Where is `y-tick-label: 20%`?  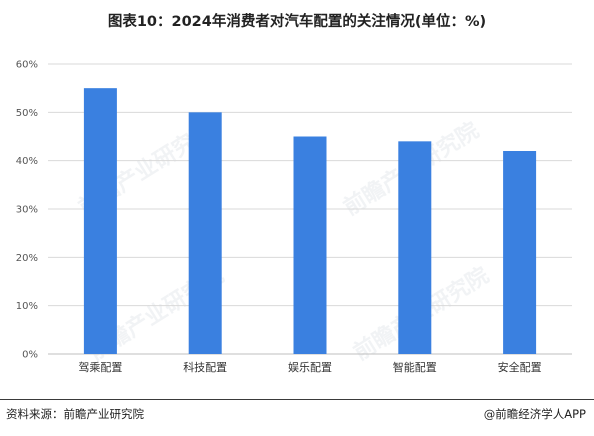
y-tick-label: 20% is located at coordinates (27, 258).